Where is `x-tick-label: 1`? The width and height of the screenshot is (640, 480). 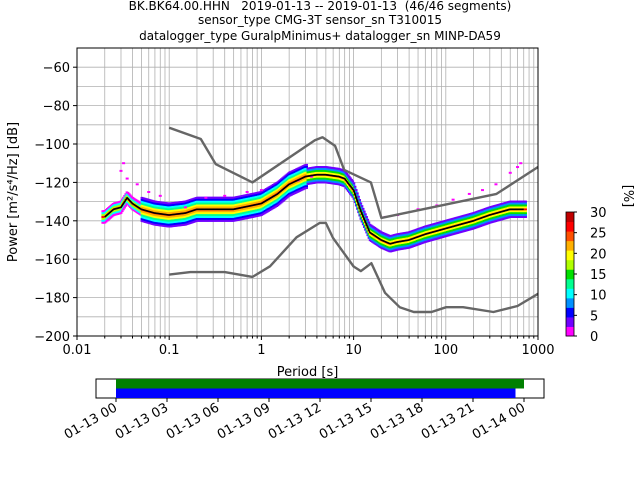 x-tick-label: 1 is located at coordinates (261, 350).